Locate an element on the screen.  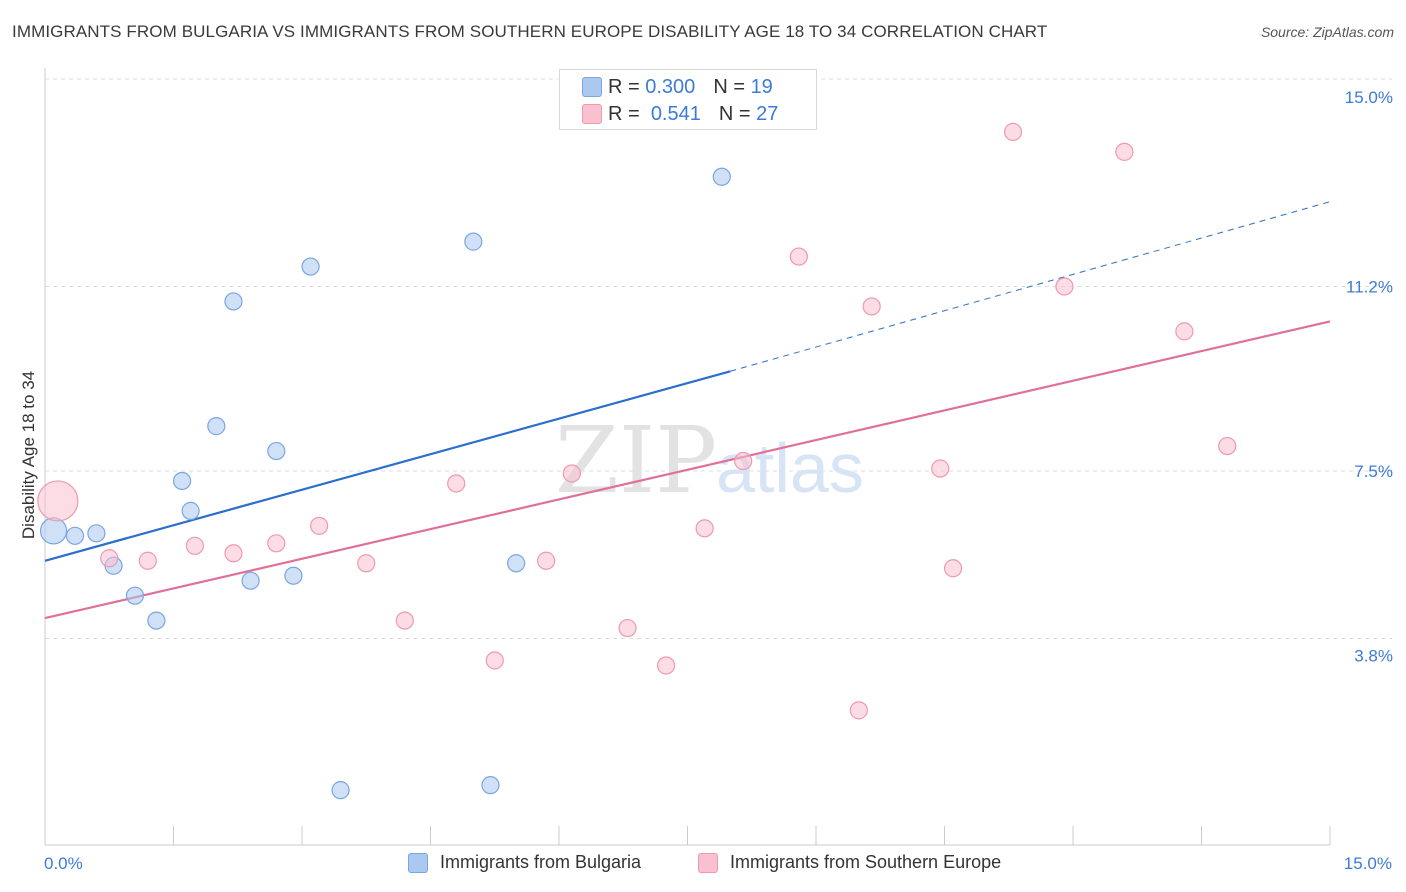
legend-swatch-bulgaria is located at coordinates (418, 862).